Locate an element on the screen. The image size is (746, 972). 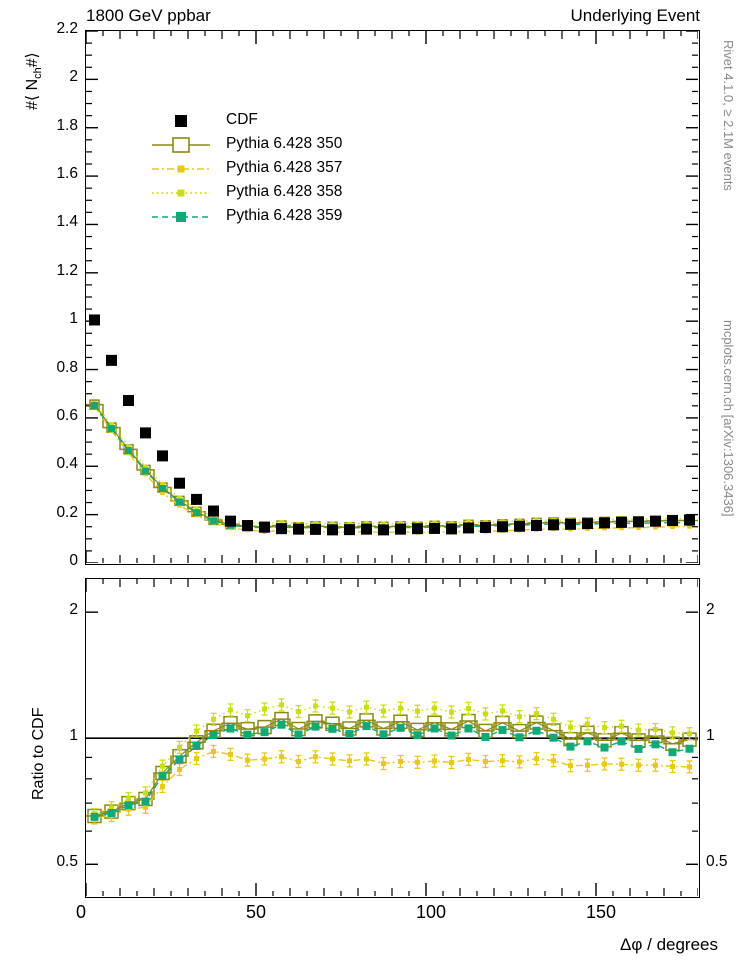
main-y-tick-label: 1.8 is located at coordinates (67, 125).